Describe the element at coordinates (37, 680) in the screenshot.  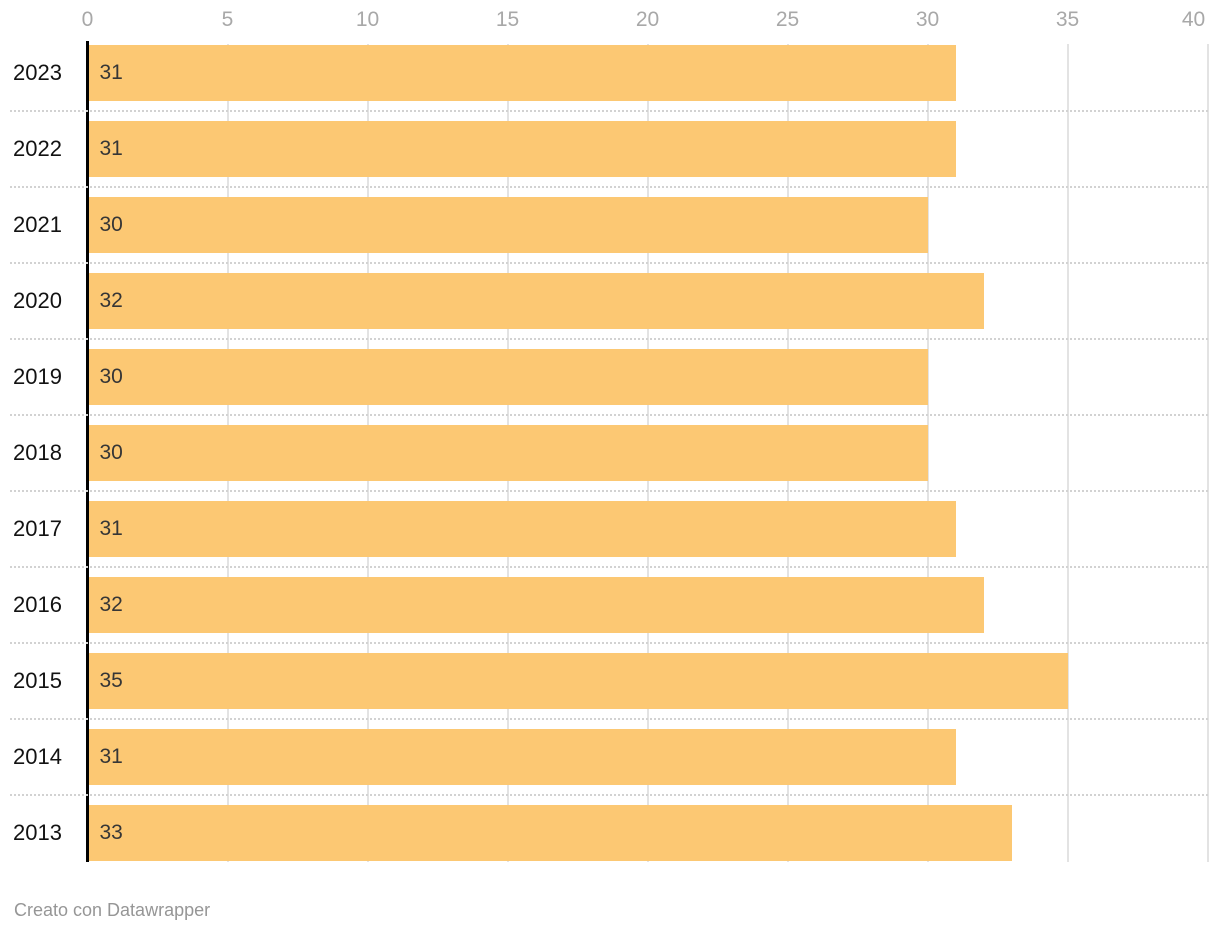
I see `category-label: 2015` at that location.